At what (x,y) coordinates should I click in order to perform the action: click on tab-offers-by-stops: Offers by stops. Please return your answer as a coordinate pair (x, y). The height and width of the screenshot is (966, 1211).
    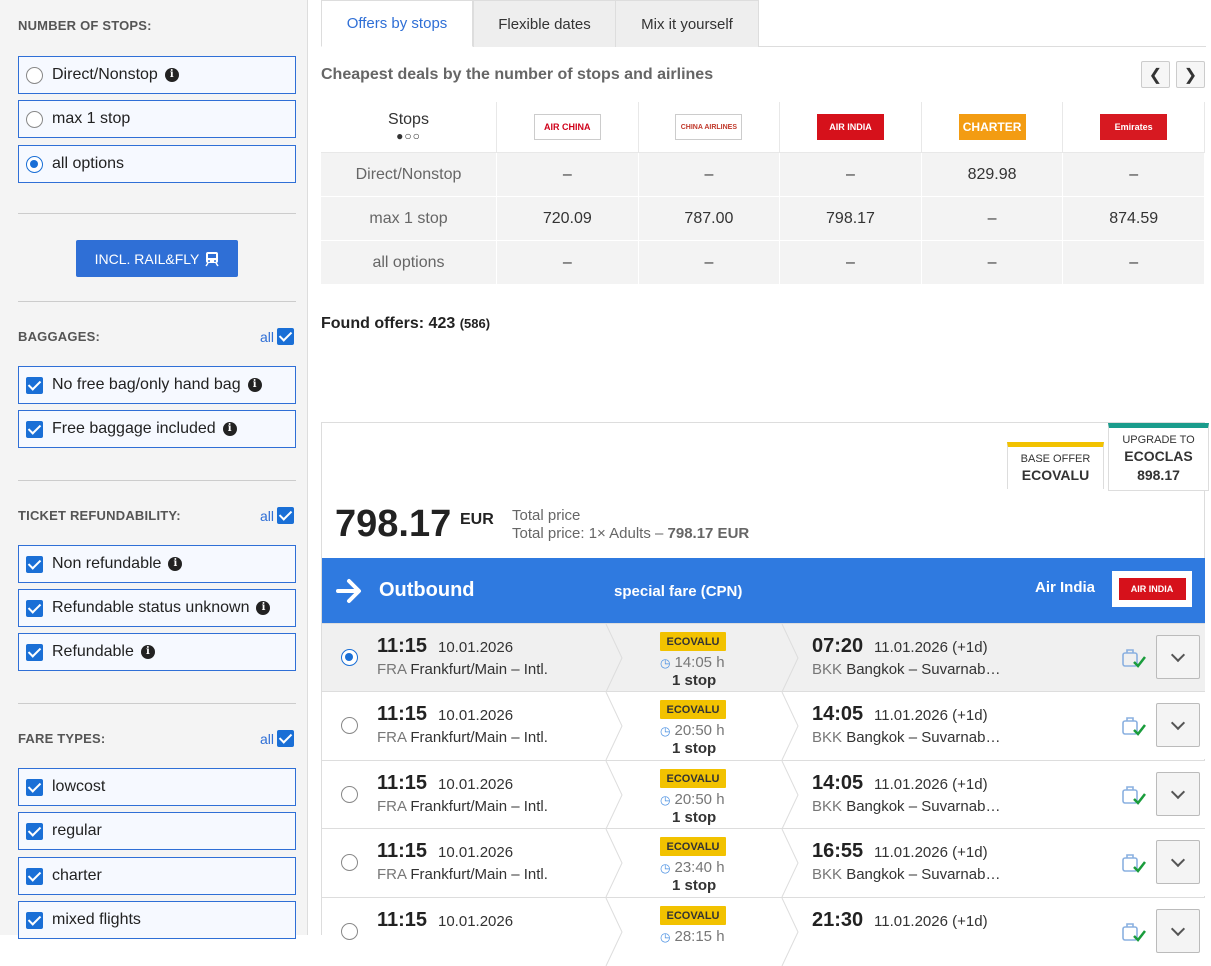
    Looking at the image, I should click on (397, 23).